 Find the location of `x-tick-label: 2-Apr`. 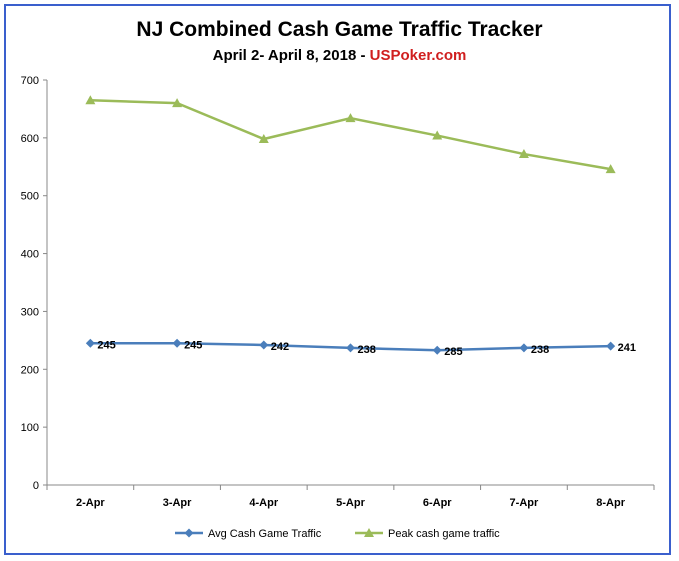

x-tick-label: 2-Apr is located at coordinates (90, 503).